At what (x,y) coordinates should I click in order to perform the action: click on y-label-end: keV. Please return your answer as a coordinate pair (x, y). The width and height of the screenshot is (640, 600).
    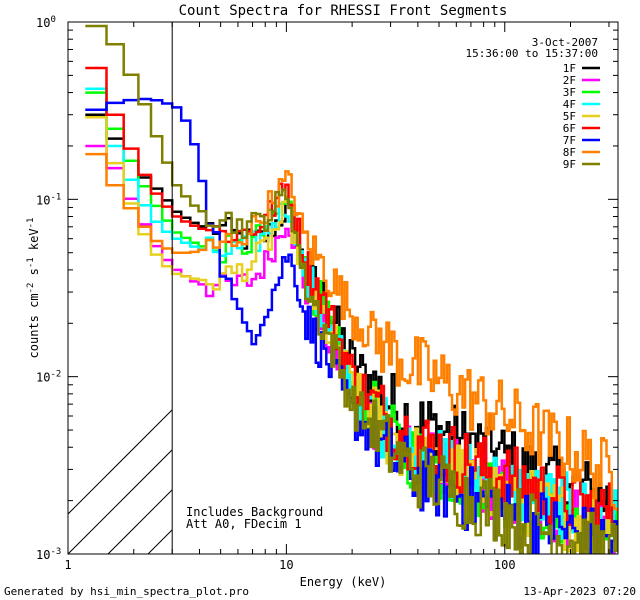
    Looking at the image, I should click on (34, 242).